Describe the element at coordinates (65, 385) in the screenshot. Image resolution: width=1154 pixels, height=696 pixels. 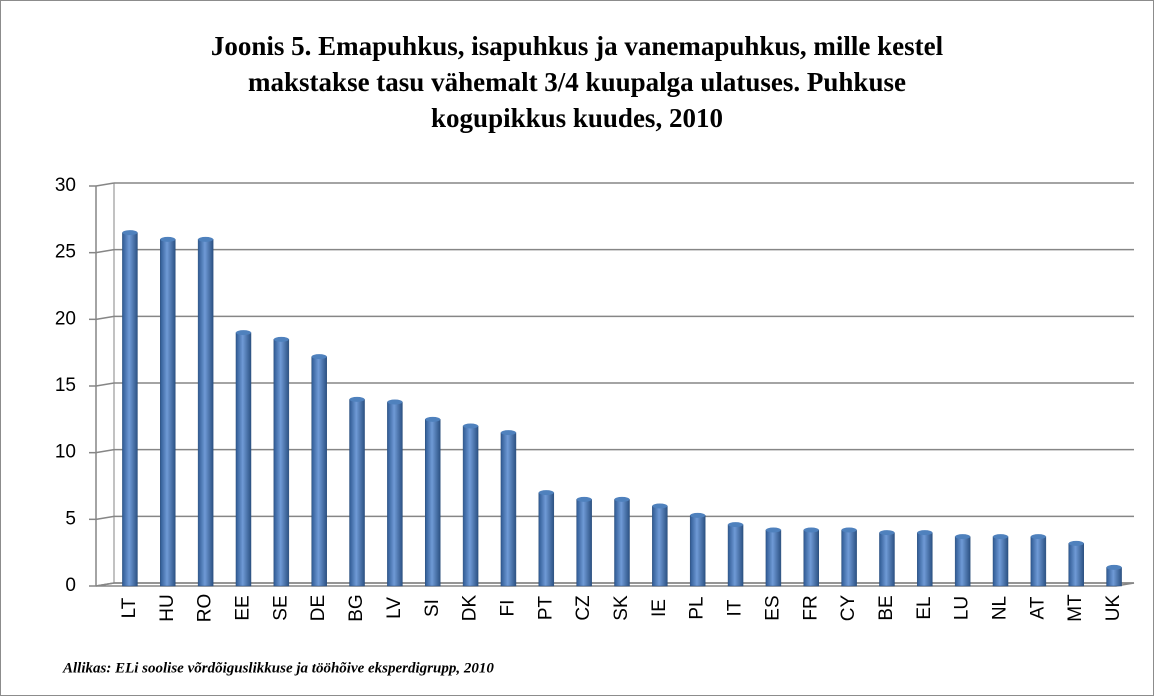
I see `y-tick-label: 15` at that location.